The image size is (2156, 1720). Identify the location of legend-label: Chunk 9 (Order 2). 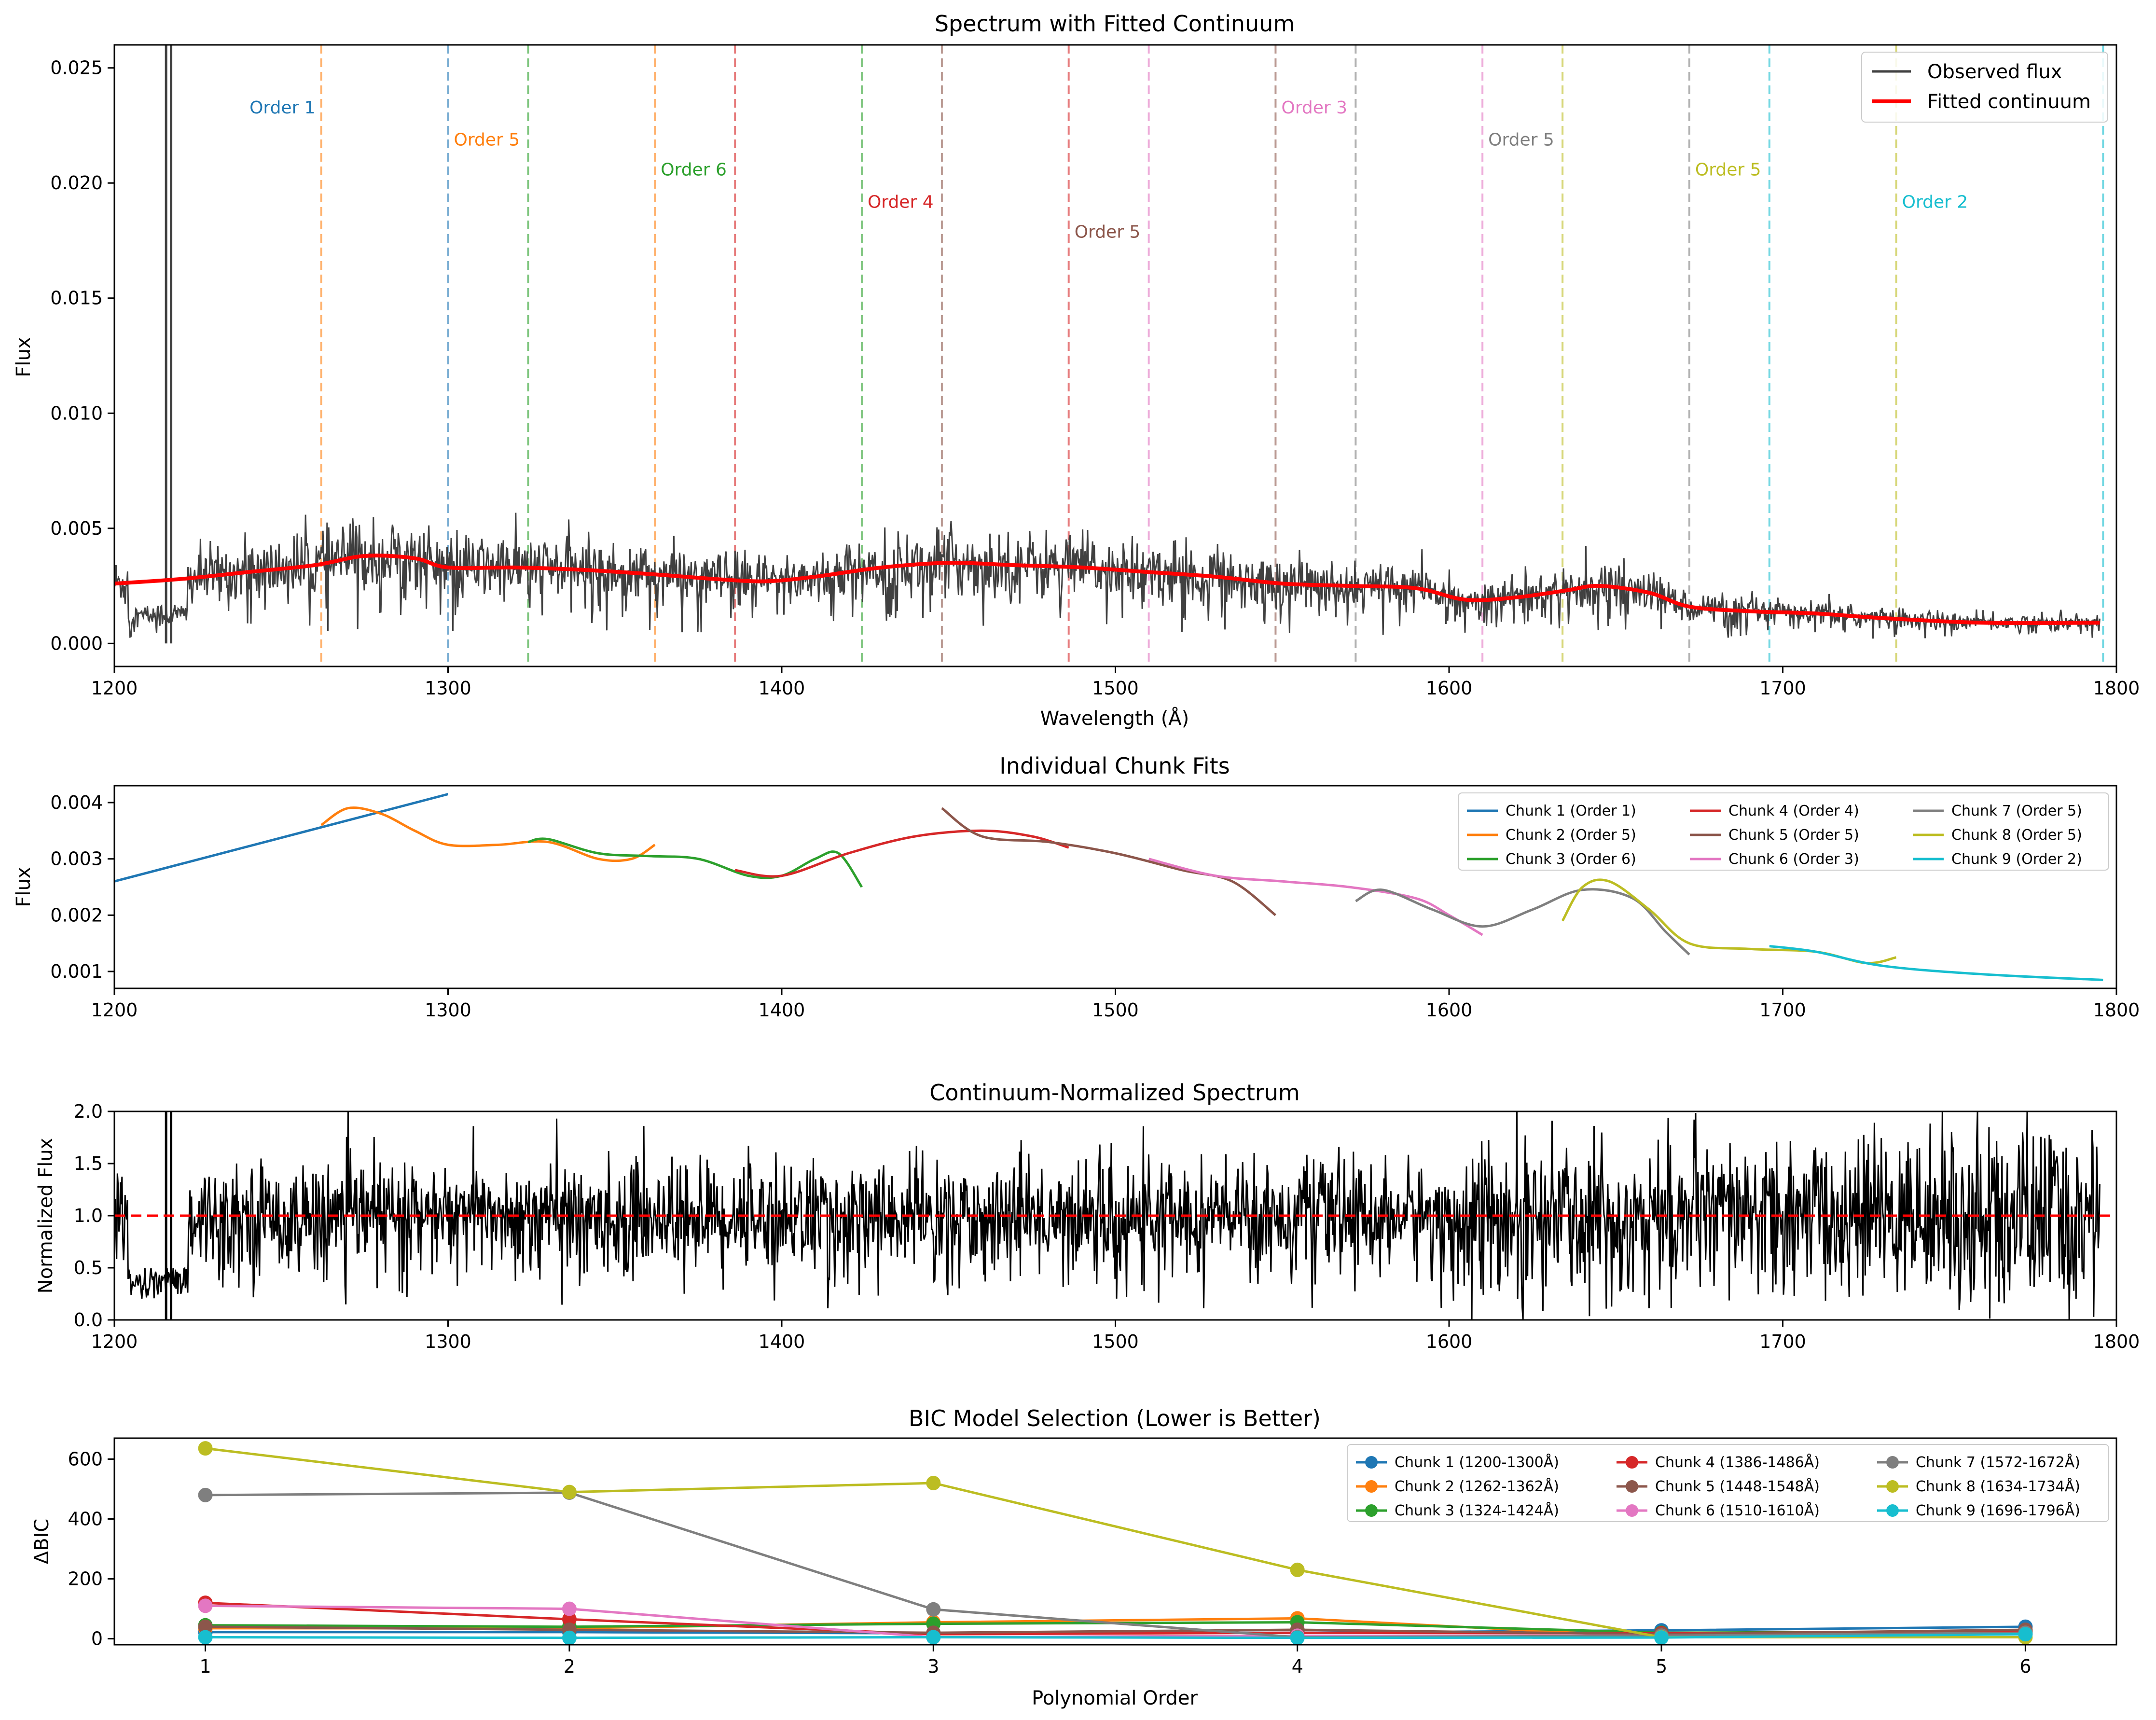
(2016, 859).